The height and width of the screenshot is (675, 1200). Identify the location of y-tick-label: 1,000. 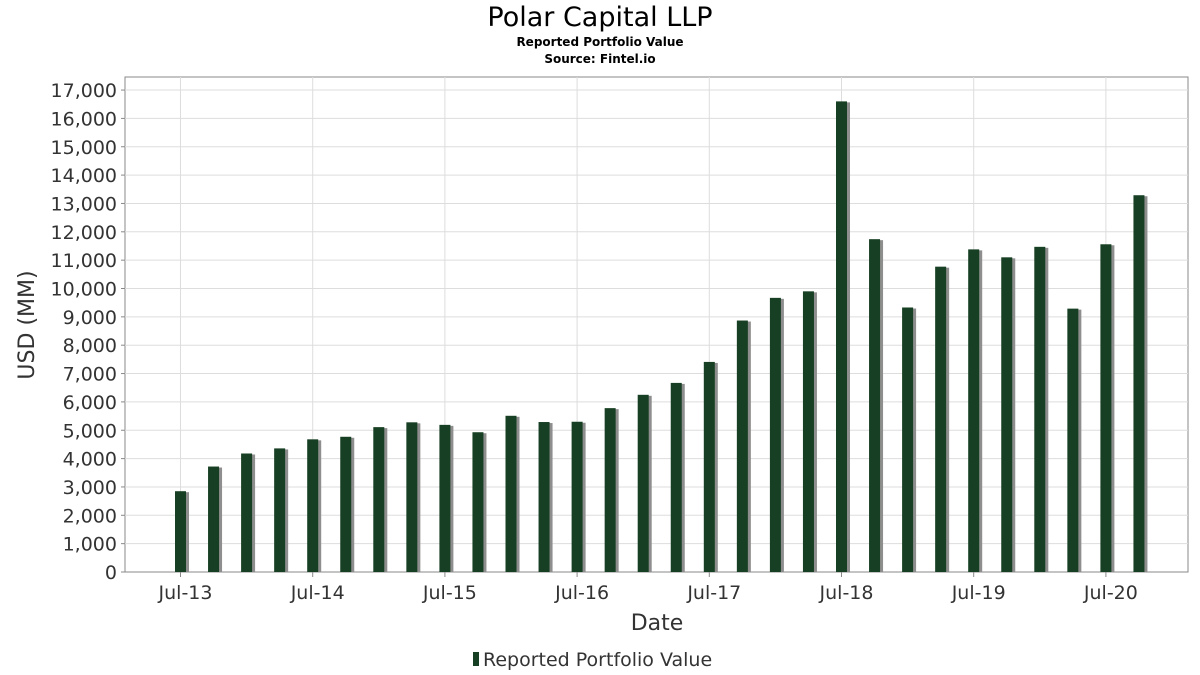
(90, 545).